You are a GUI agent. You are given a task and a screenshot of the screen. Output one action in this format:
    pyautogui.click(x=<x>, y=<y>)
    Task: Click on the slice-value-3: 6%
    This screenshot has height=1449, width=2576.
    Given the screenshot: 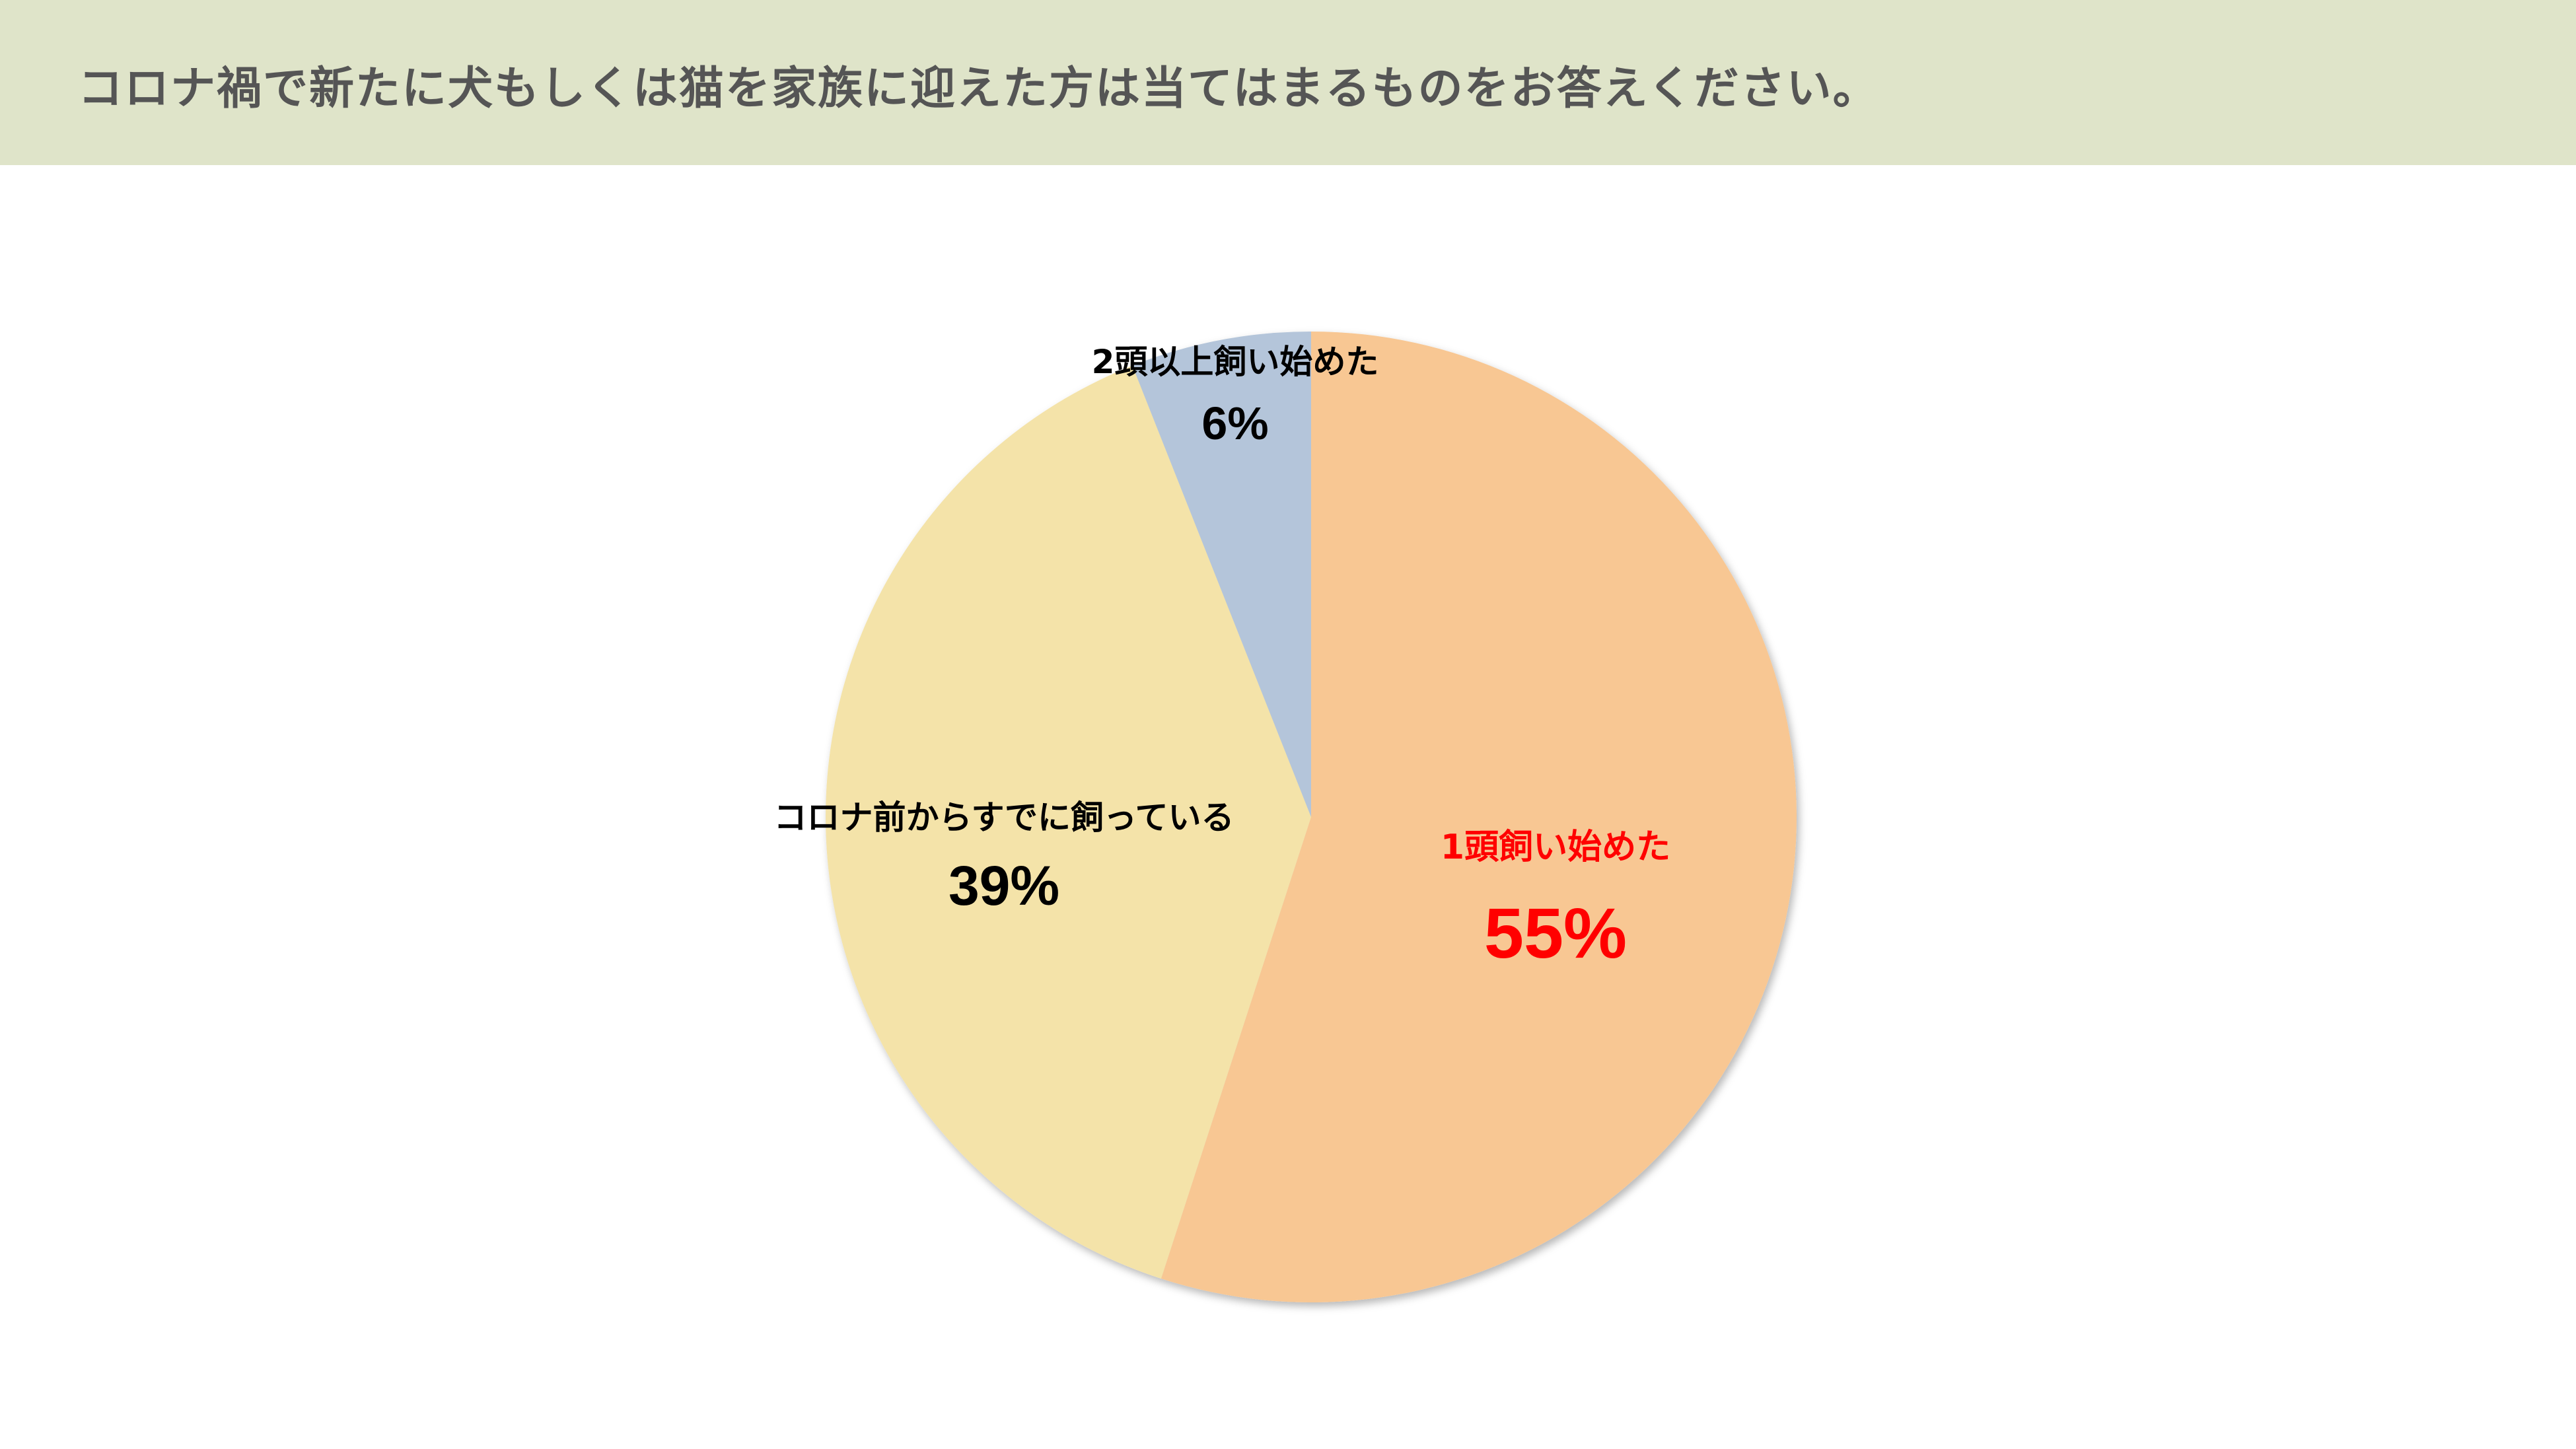 What is the action you would take?
    pyautogui.click(x=1234, y=424)
    